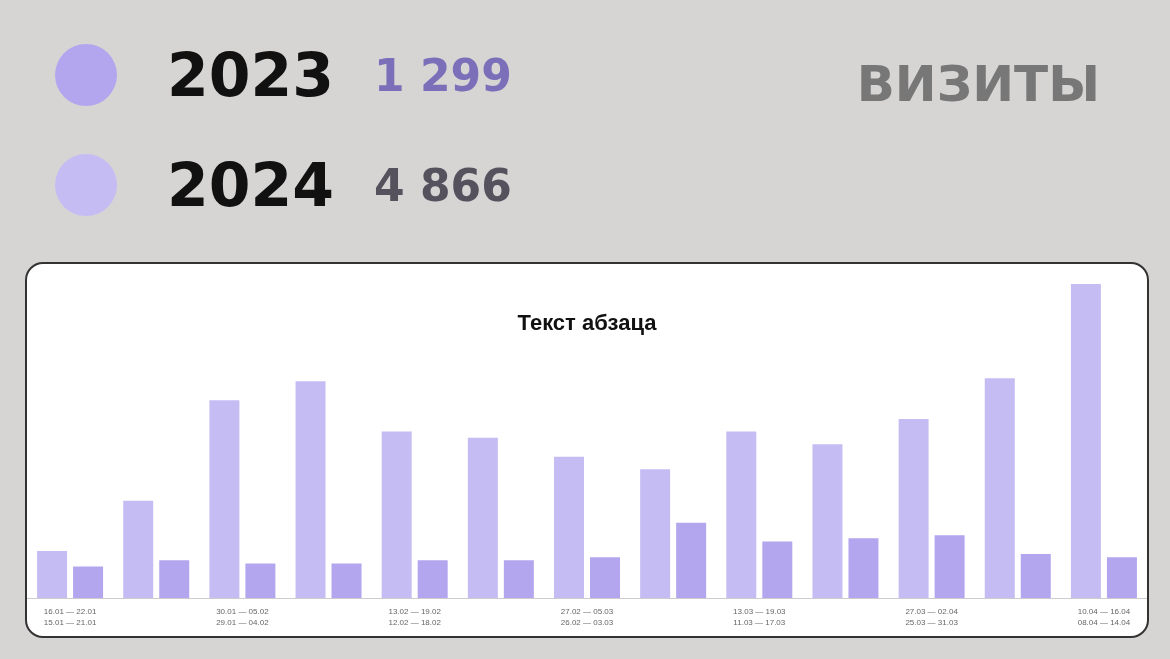 The height and width of the screenshot is (659, 1170). Describe the element at coordinates (932, 617) in the screenshot. I see `x-tick-label: 27.03 — 02.04 25.03 — 31.03` at that location.